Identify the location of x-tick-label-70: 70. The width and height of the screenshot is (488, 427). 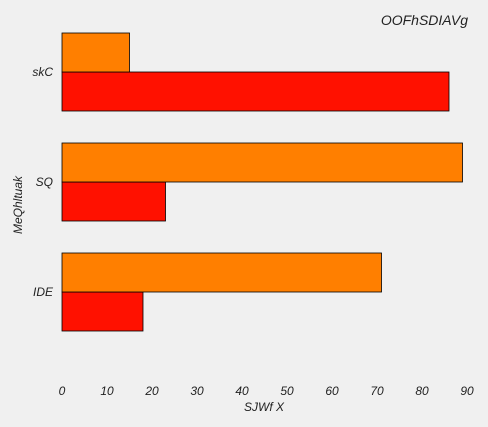
(377, 391).